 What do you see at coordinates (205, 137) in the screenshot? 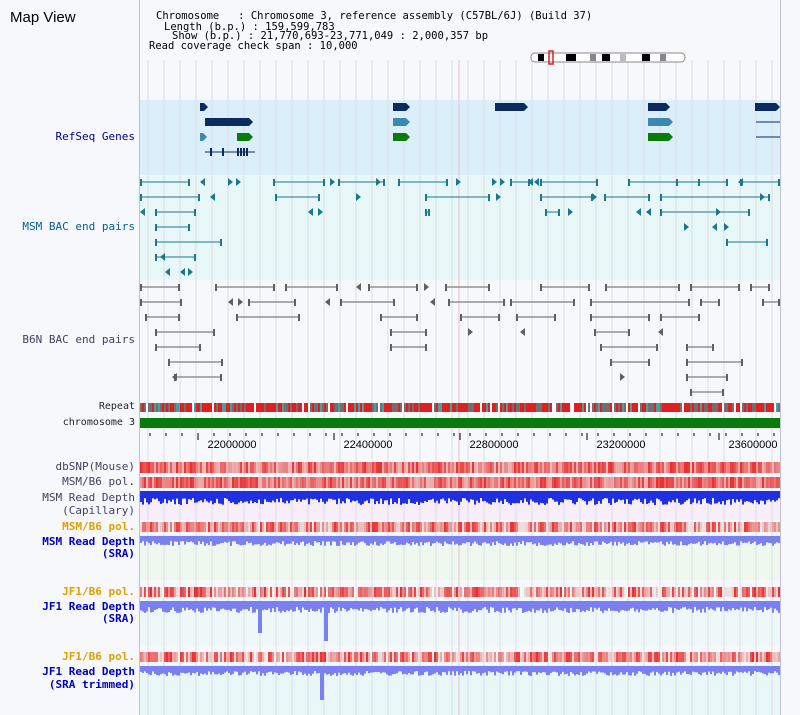
I see `gene-arrow` at bounding box center [205, 137].